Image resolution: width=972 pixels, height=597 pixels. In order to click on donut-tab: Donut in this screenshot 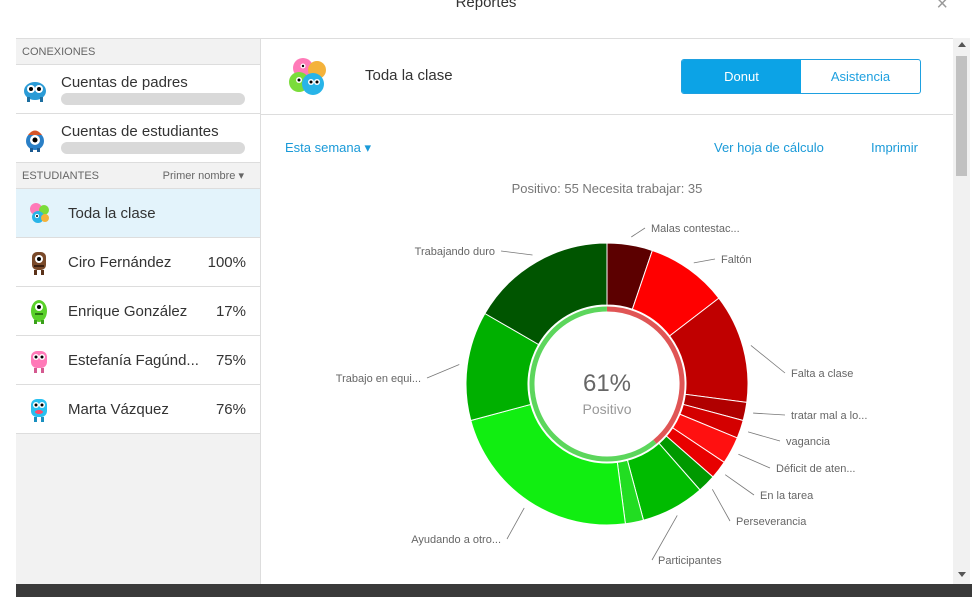, I will do `click(741, 76)`.